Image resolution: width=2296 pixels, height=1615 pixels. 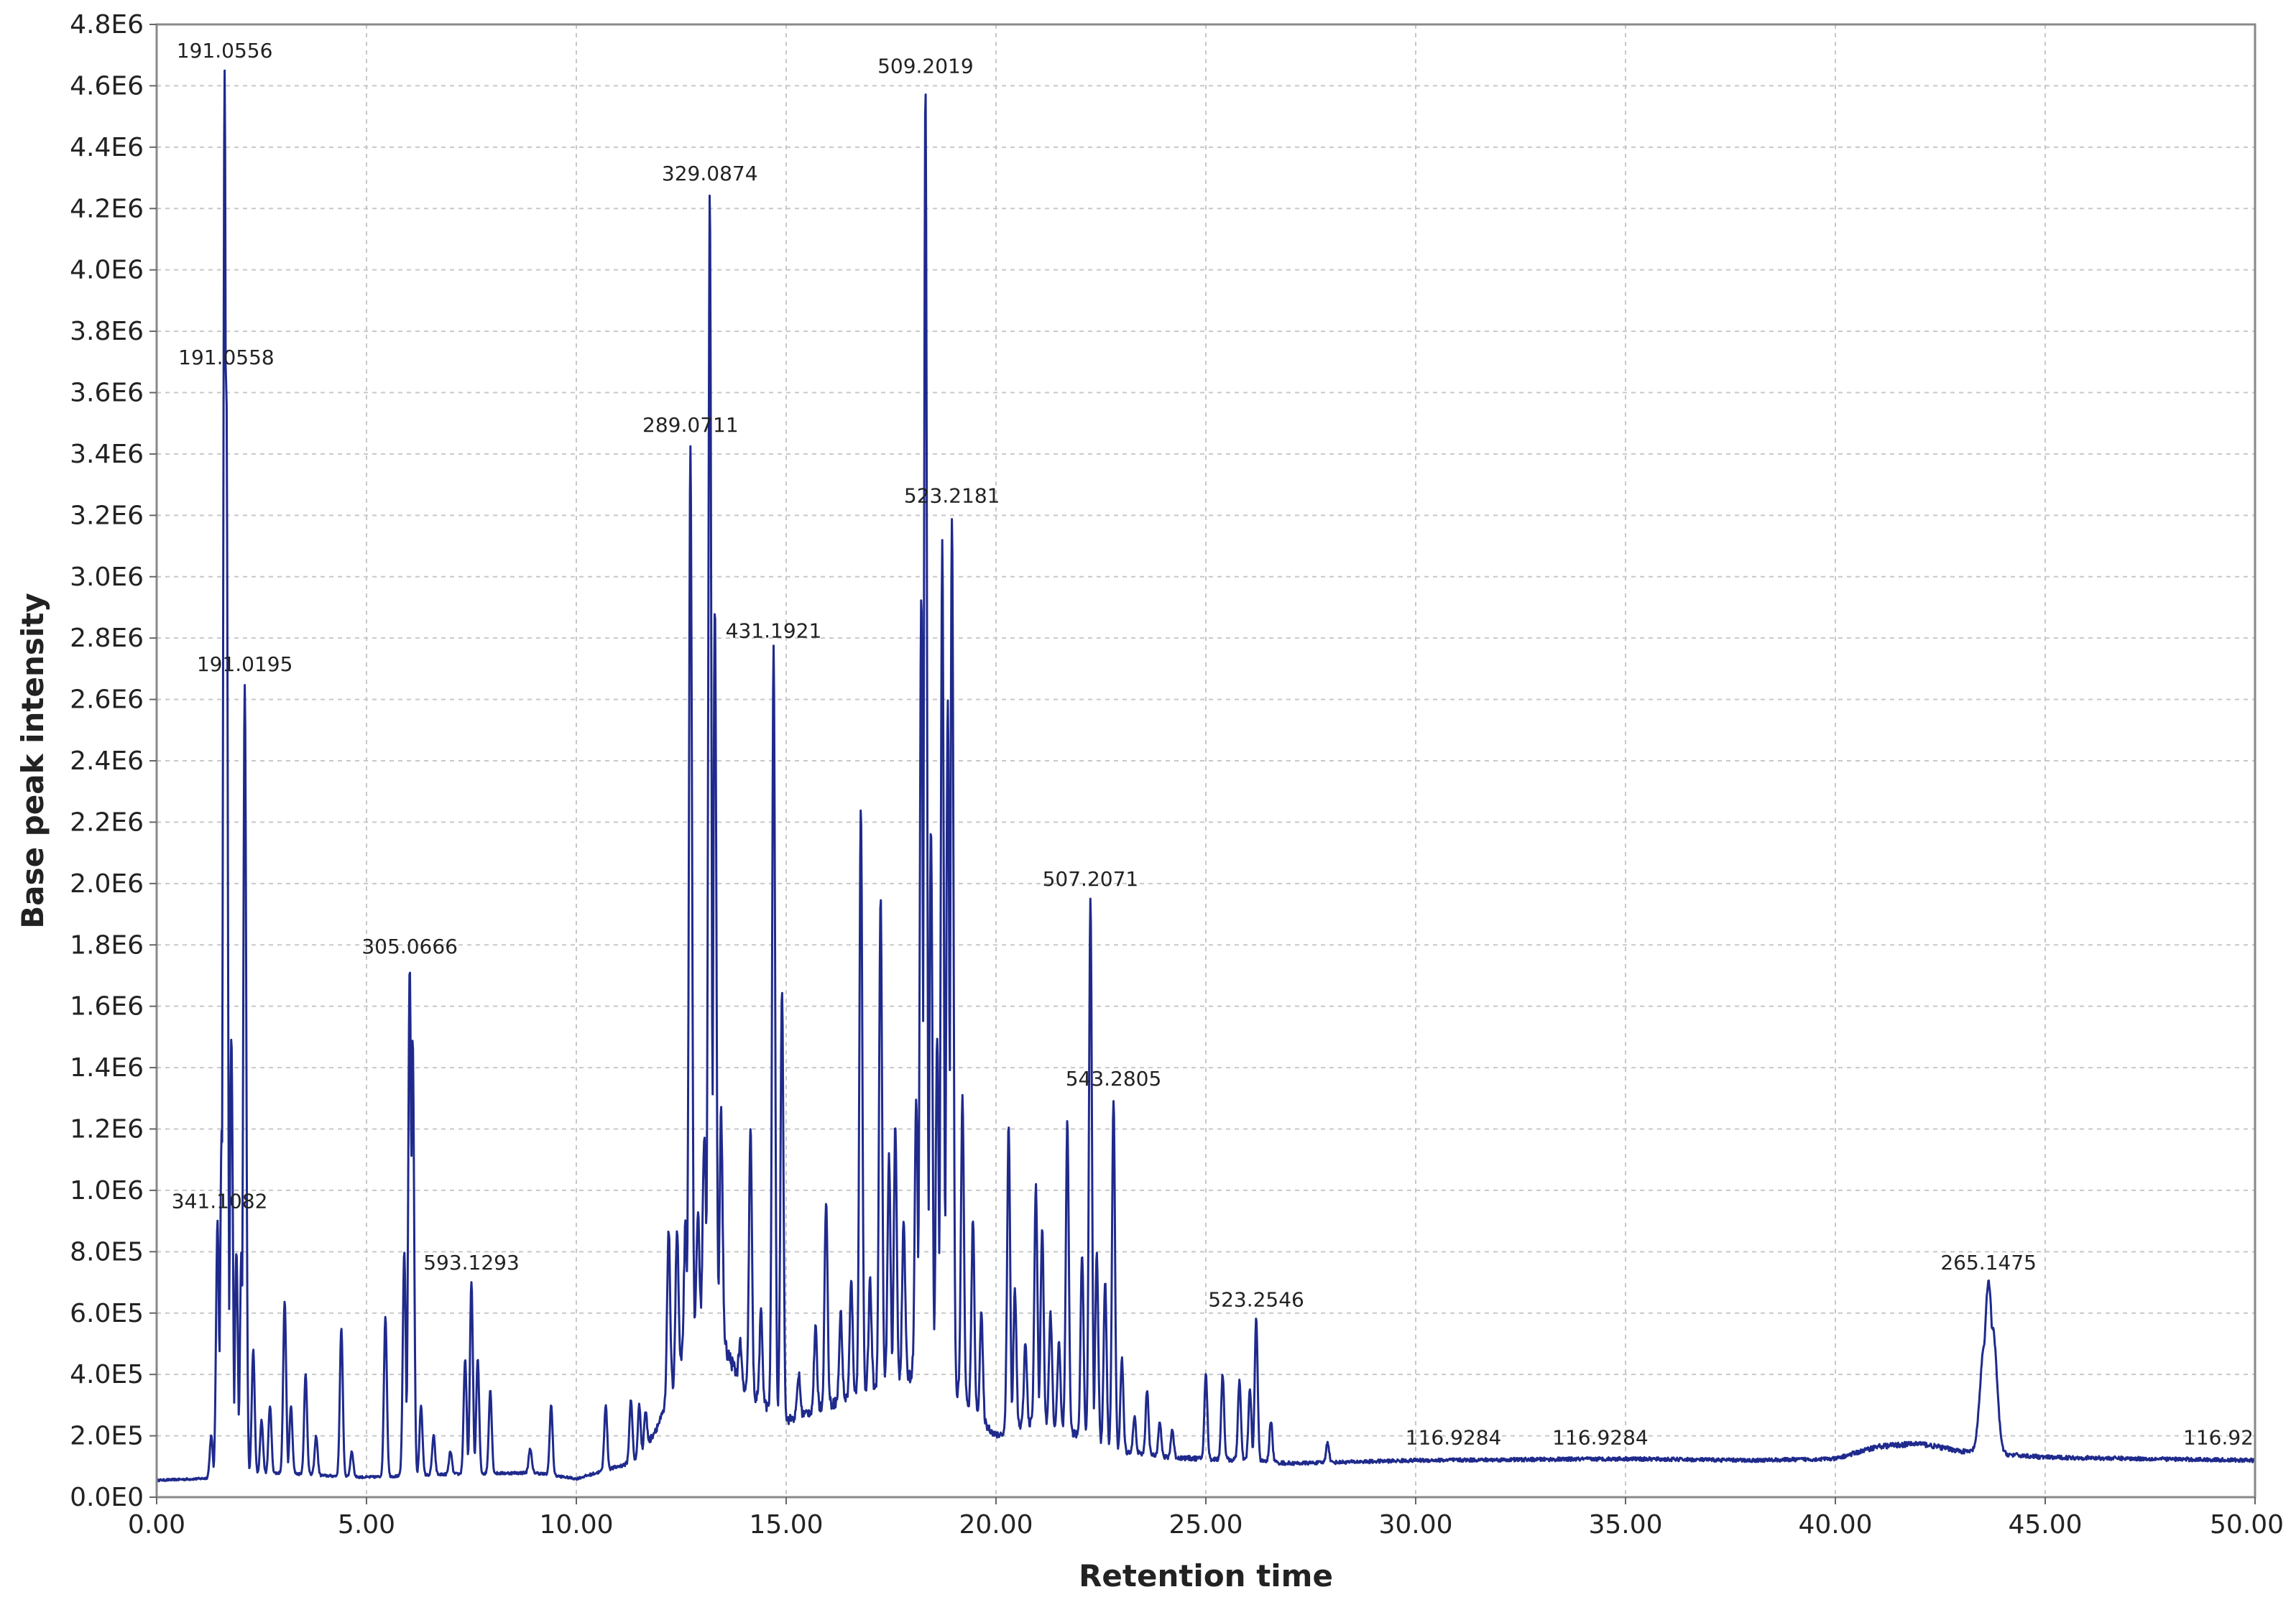 I want to click on peak-label: 543.2805, so click(x=1114, y=1079).